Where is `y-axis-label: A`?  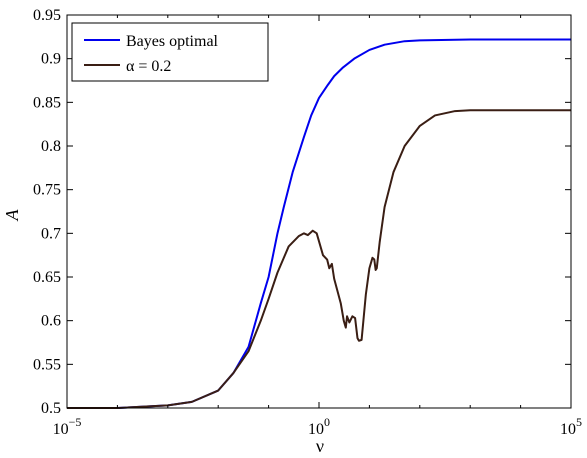
y-axis-label: A is located at coordinates (12, 215).